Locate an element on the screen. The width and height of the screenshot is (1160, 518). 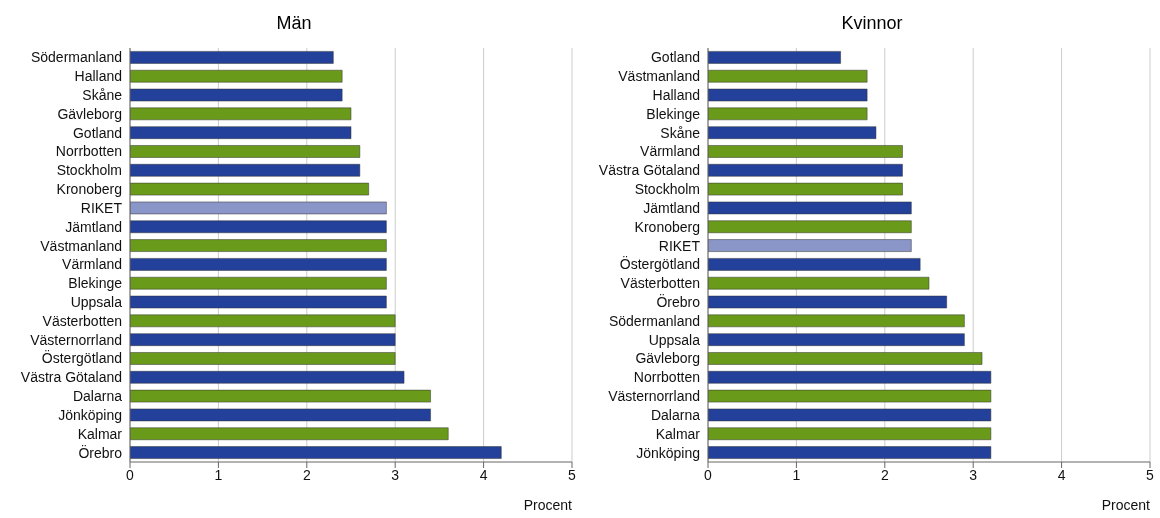
chart-title: Kvinnor is located at coordinates (872, 23).